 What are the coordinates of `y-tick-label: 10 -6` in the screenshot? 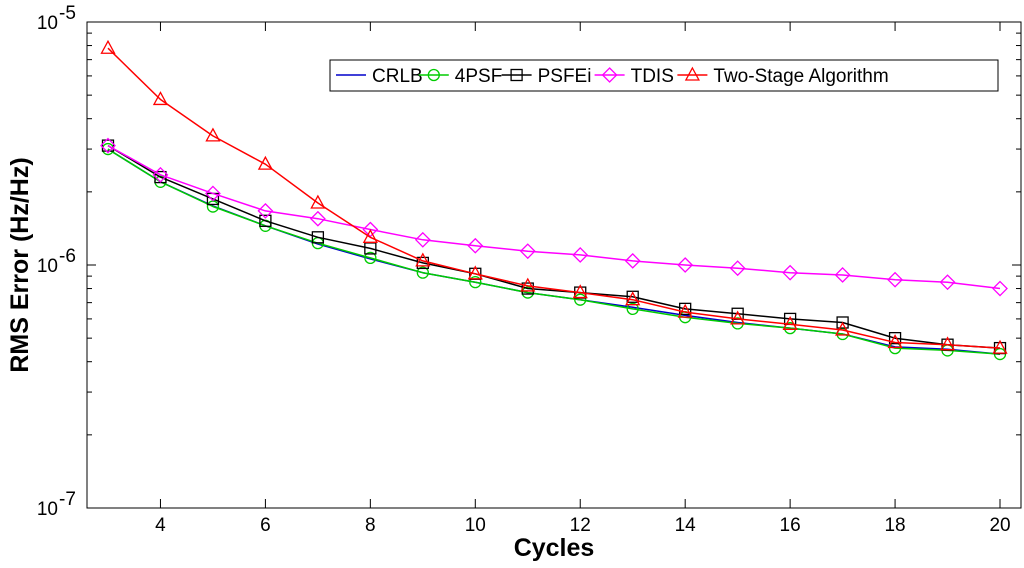 It's located at (56, 261).